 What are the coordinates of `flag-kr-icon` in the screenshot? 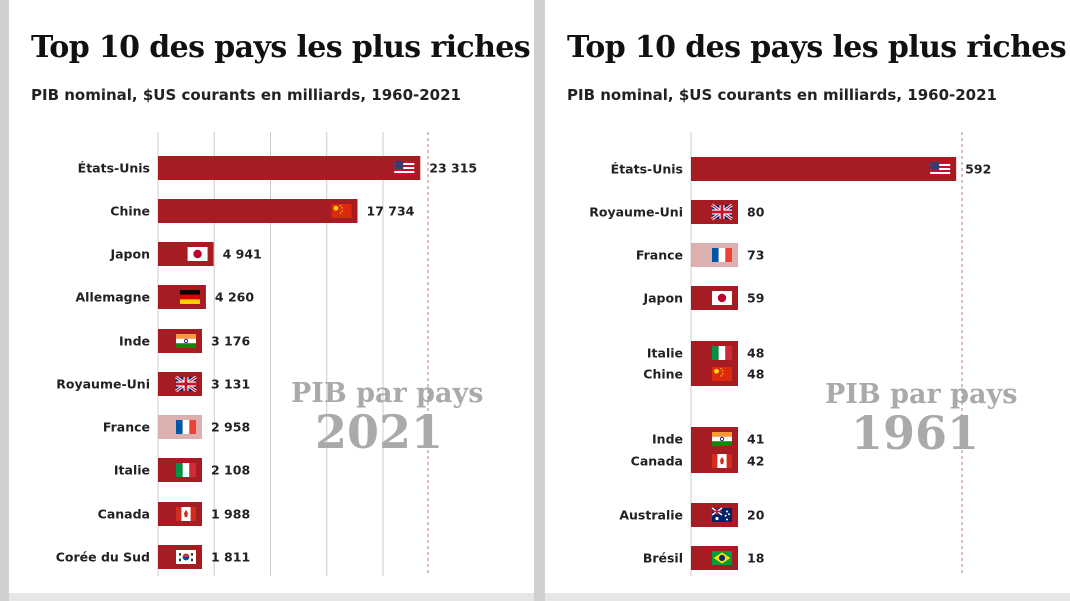 It's located at (186, 557).